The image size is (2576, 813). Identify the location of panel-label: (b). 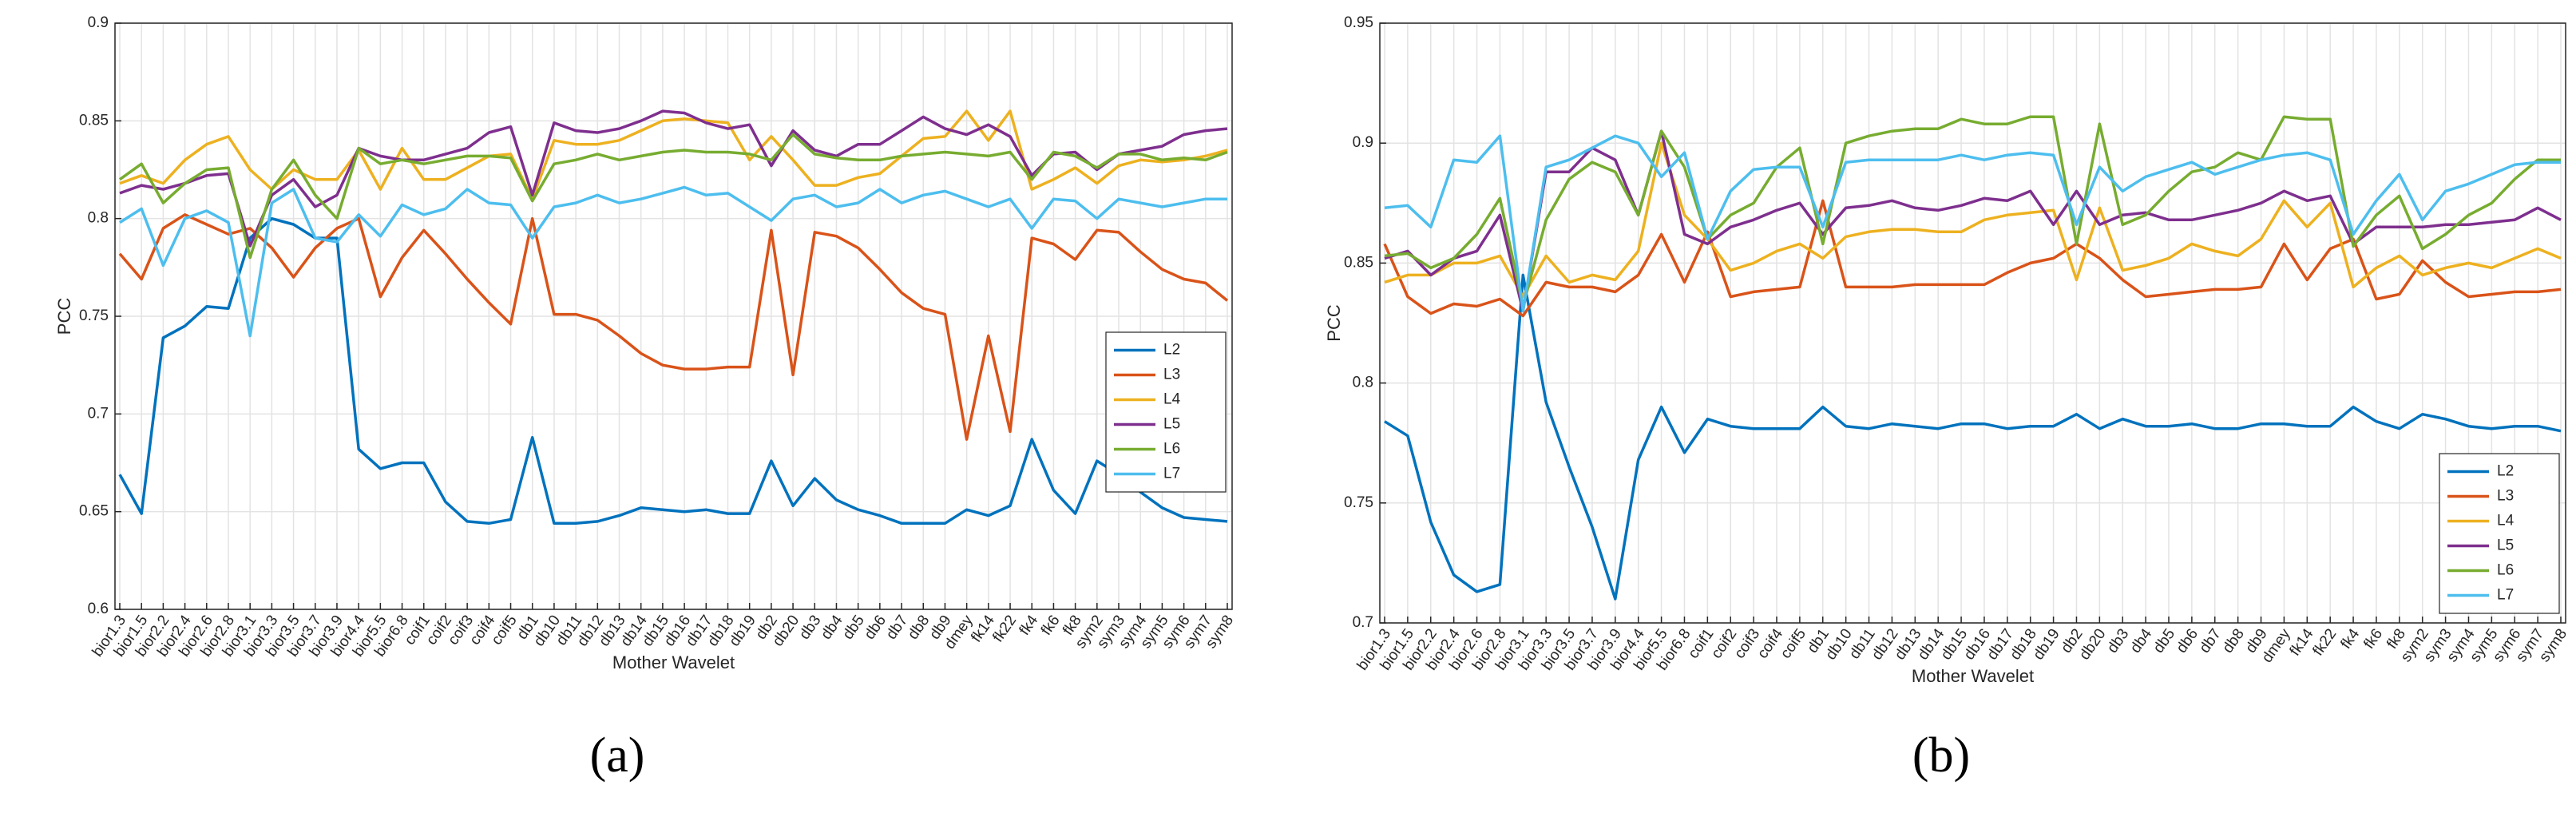
(1941, 755).